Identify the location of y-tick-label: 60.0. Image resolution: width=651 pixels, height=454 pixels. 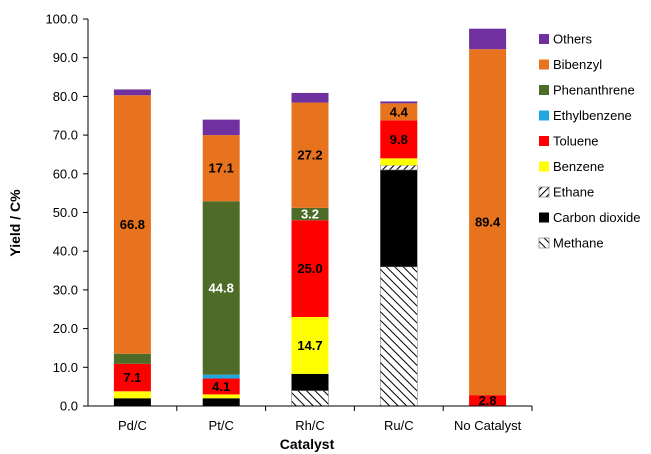
(65, 173).